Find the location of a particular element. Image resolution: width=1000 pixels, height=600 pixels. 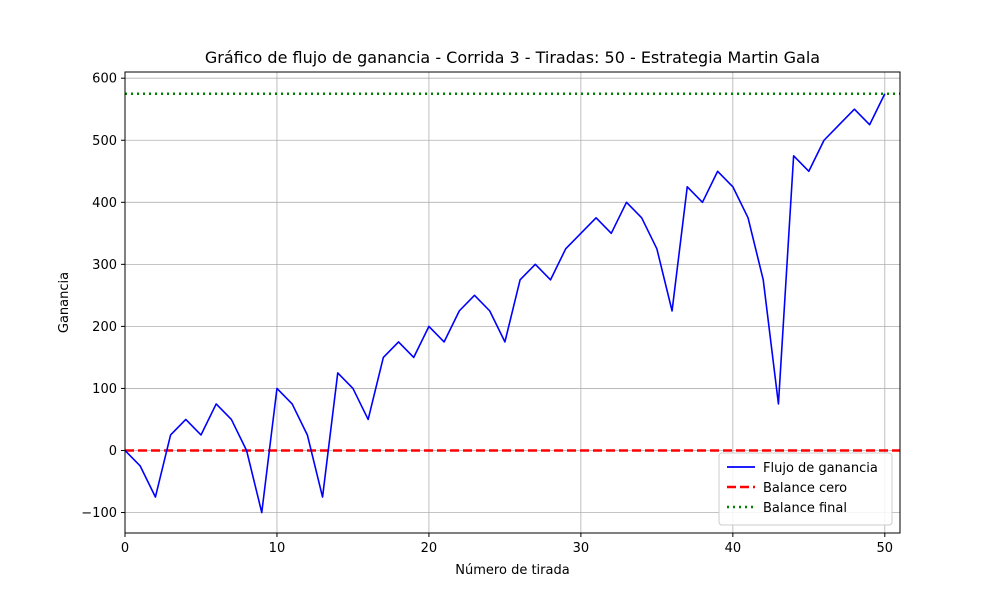

y-axis-label: Ganancia is located at coordinates (64, 302).